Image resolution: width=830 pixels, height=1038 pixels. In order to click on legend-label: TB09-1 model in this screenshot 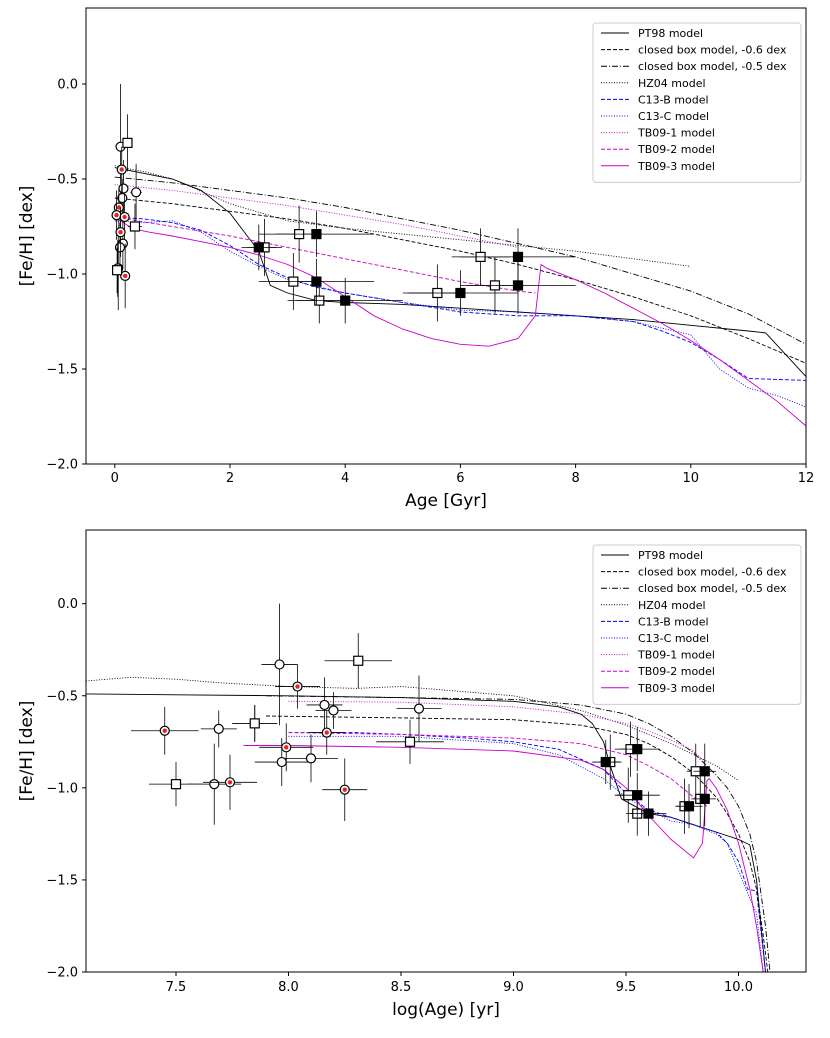, I will do `click(676, 133)`.